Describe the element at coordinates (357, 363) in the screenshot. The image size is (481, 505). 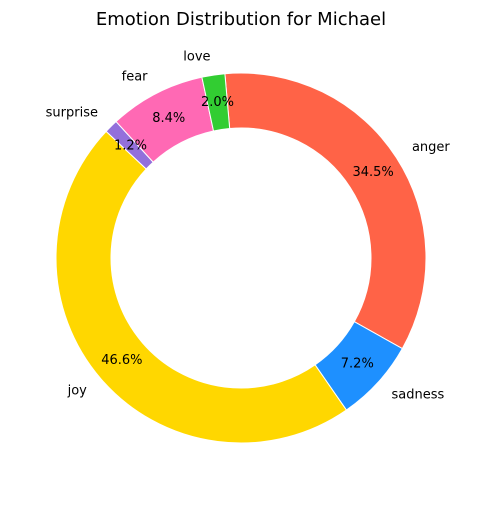
I see `slice-percent-sadness: 7.2%` at that location.